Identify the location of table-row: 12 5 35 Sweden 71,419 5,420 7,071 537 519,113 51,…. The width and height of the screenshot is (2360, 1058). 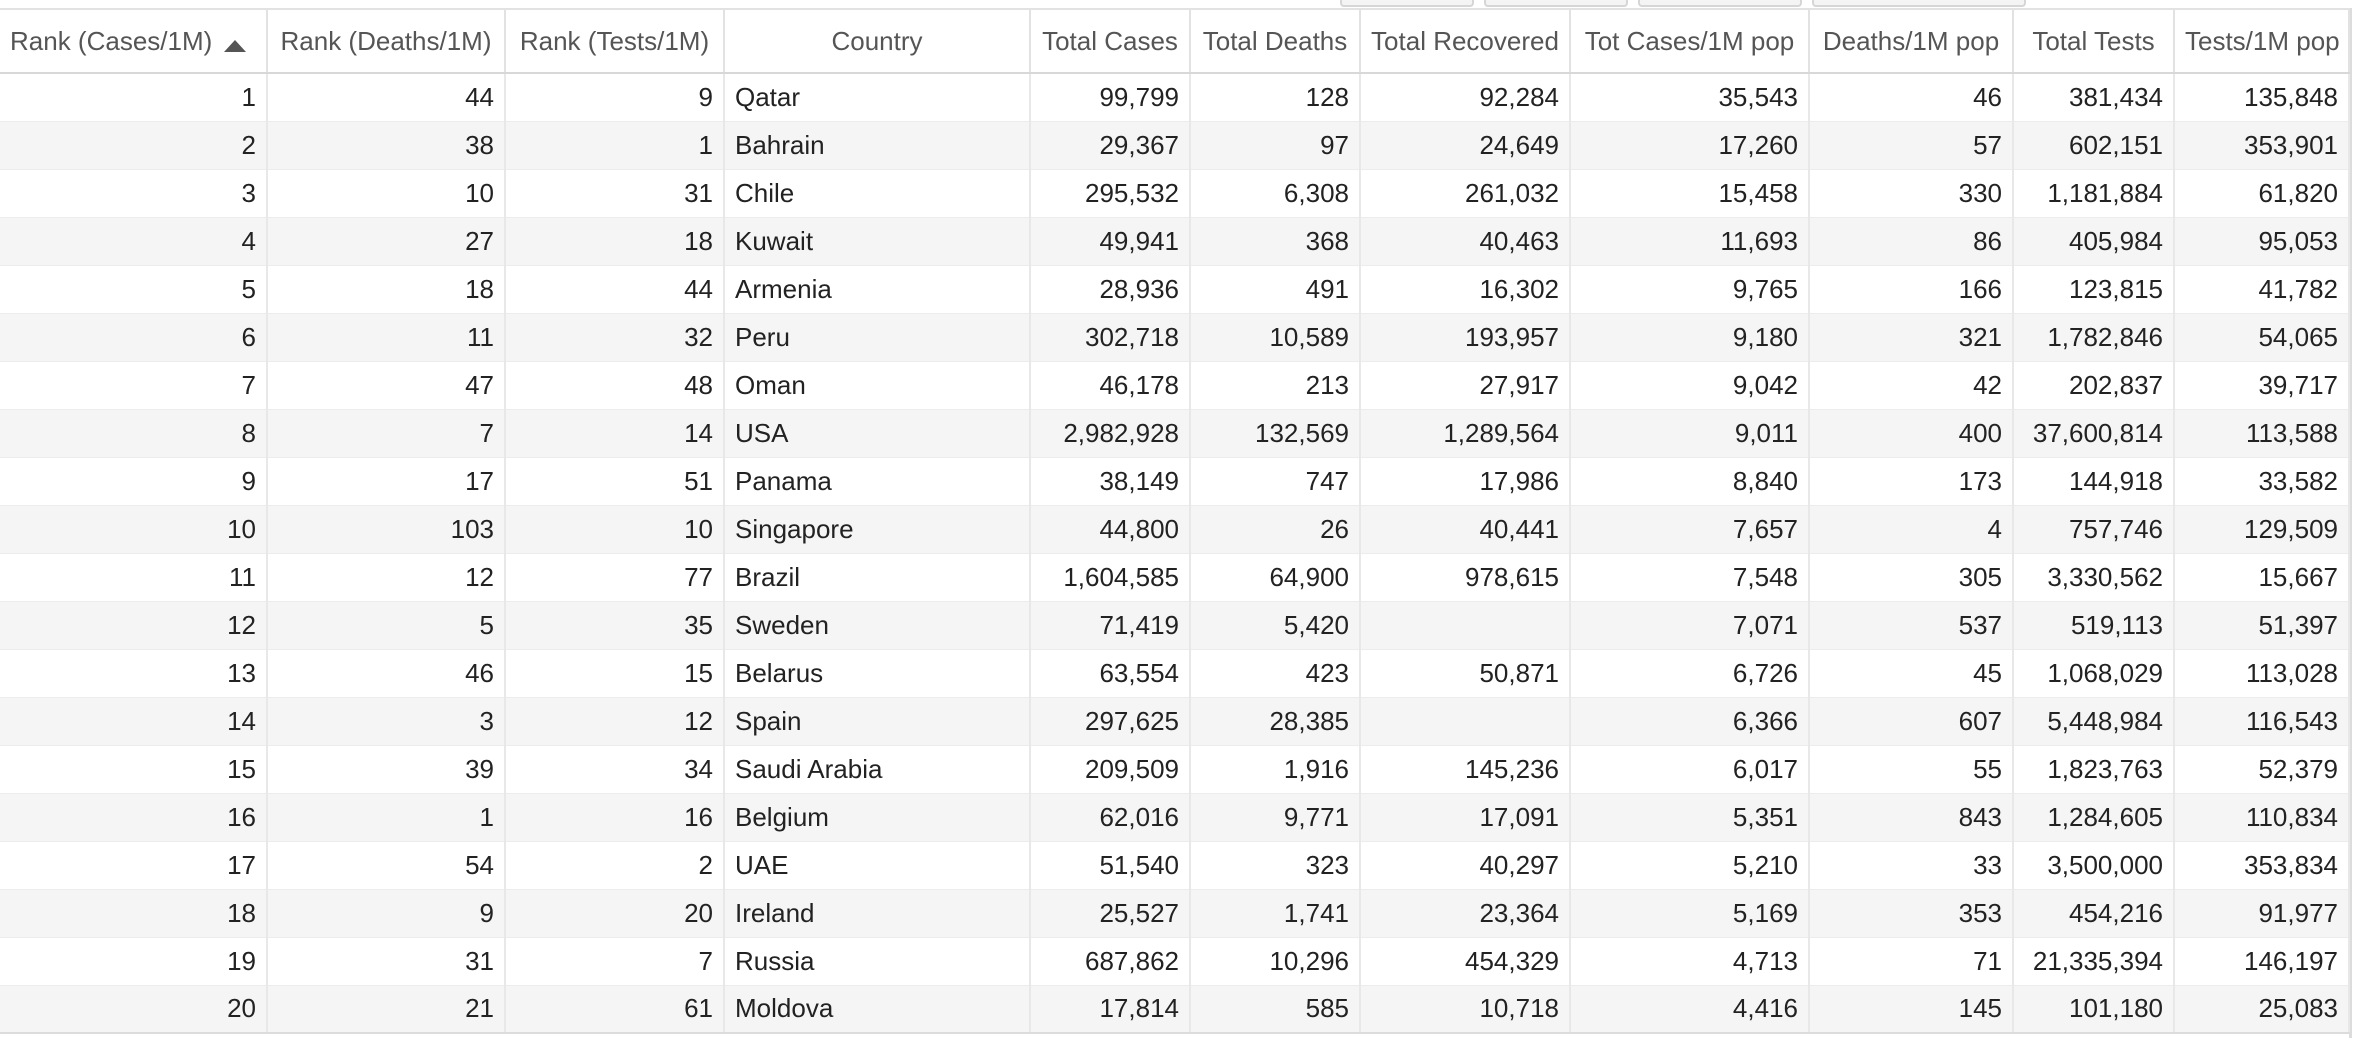
(1175, 625).